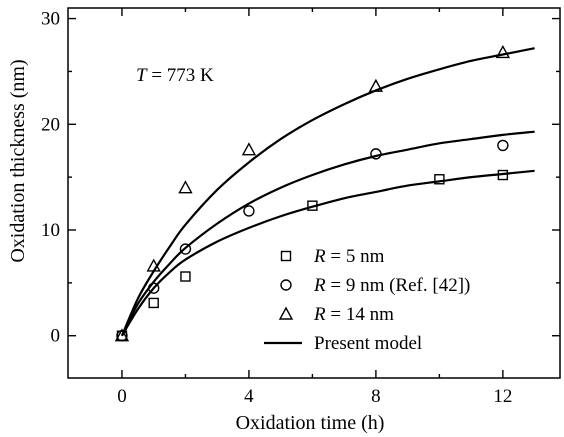 The width and height of the screenshot is (564, 437). I want to click on legend-marker-square, so click(286, 256).